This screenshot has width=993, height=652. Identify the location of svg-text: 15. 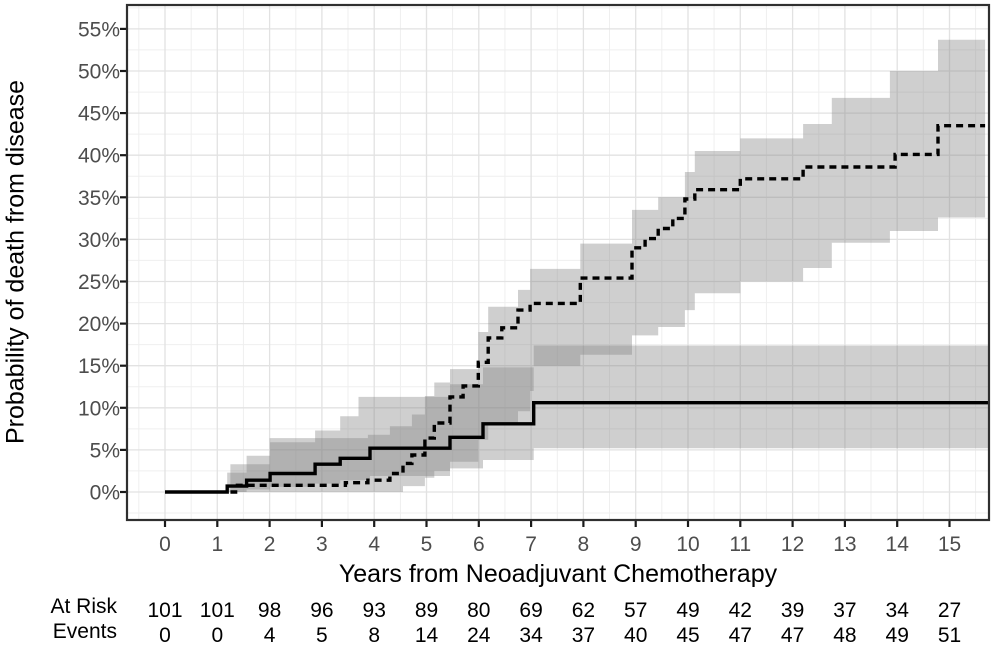
(949, 544).